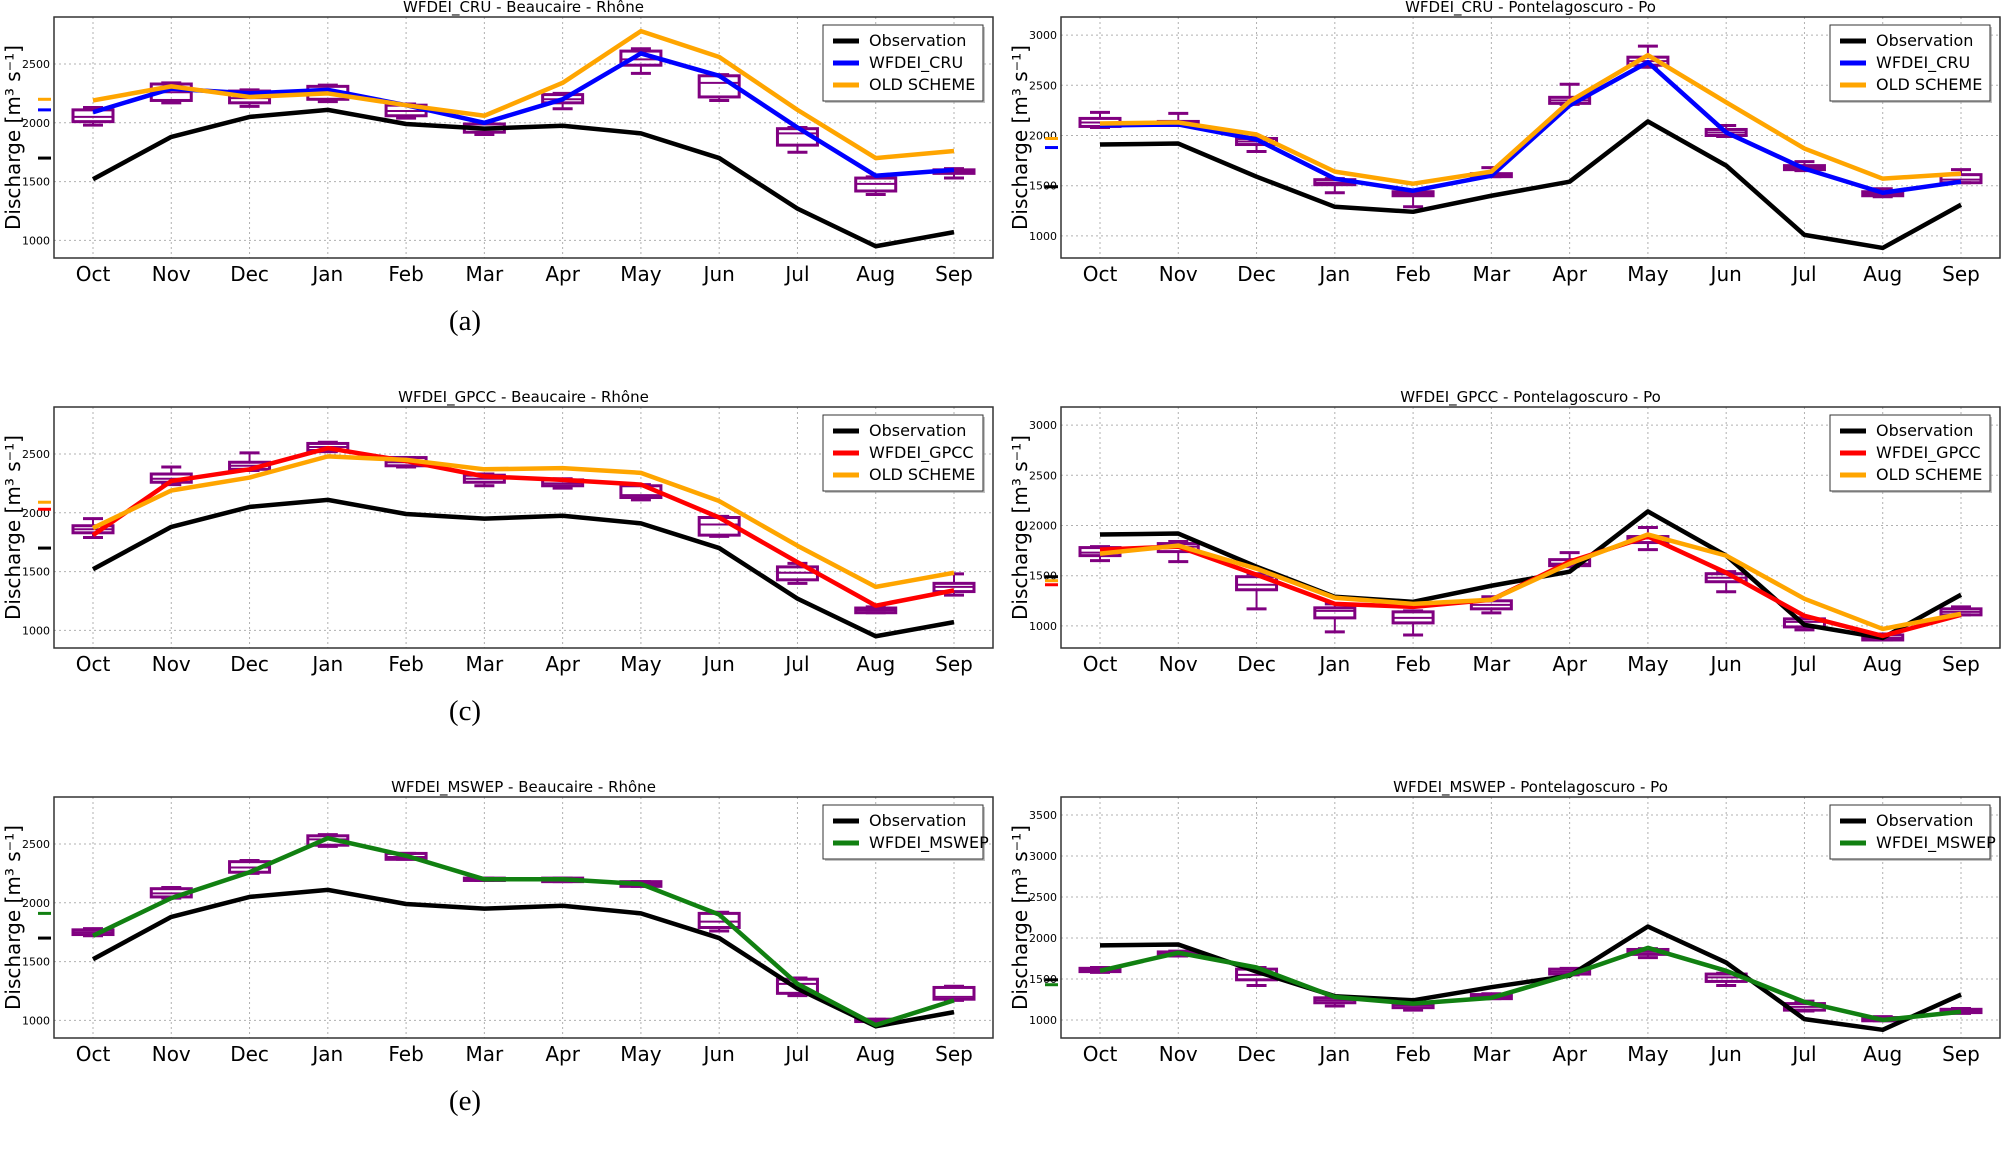  I want to click on chart-title: WFDEI_GPCC - Beaucaire - Rhône, so click(523, 398).